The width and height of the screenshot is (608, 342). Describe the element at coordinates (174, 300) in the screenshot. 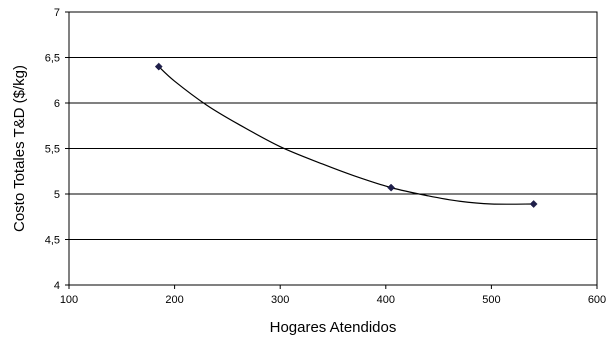

I see `x-tick-label: 200` at that location.